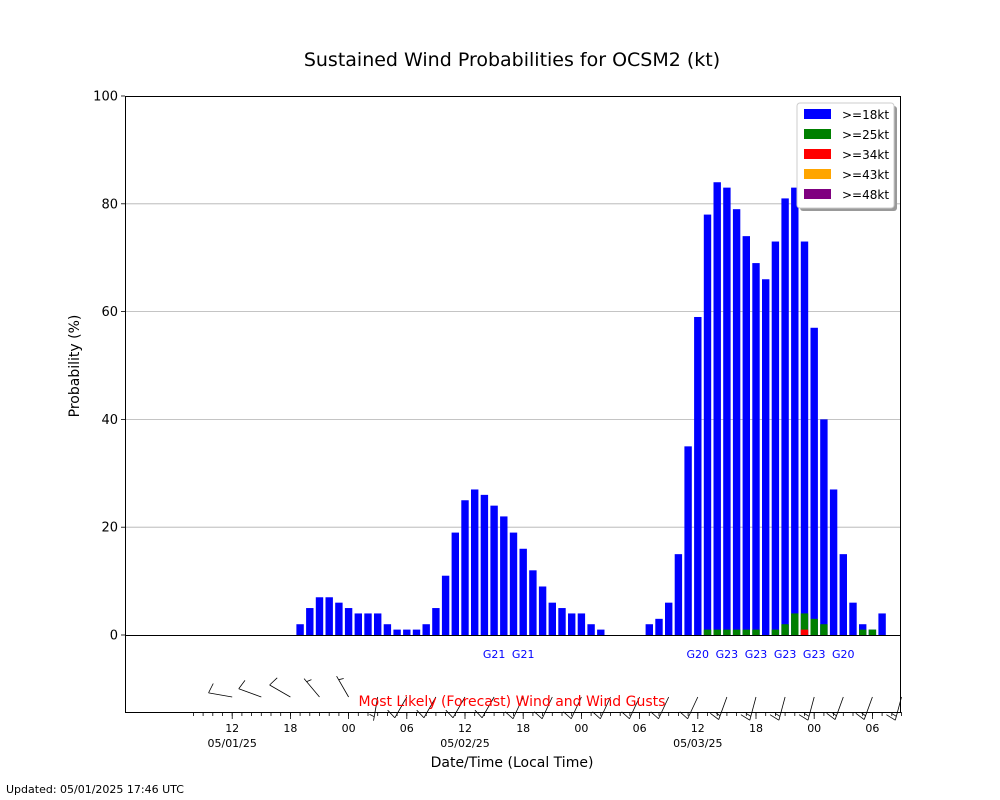 The height and width of the screenshot is (800, 1000). What do you see at coordinates (804, 632) in the screenshot?
I see `bar-34ktkt` at bounding box center [804, 632].